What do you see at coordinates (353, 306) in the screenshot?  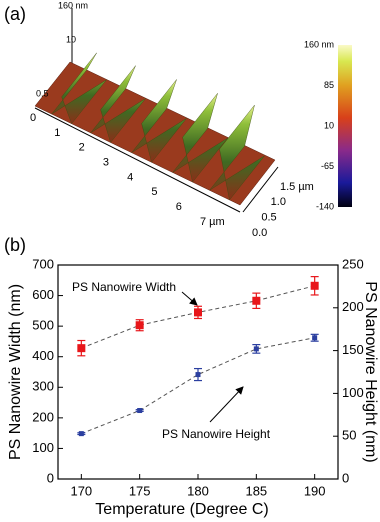 I see `y2-tick-label: 200` at bounding box center [353, 306].